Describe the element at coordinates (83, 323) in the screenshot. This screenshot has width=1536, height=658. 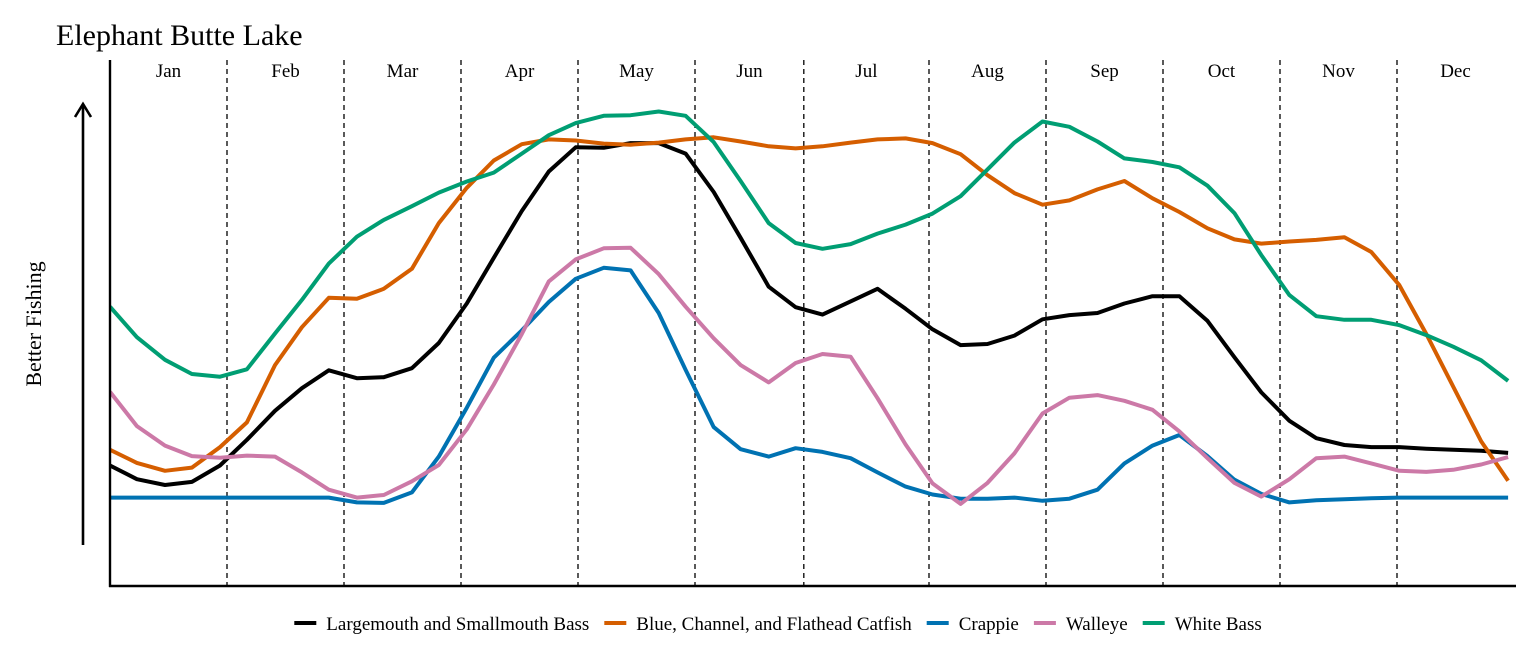
I see `up-arrow-icon` at that location.